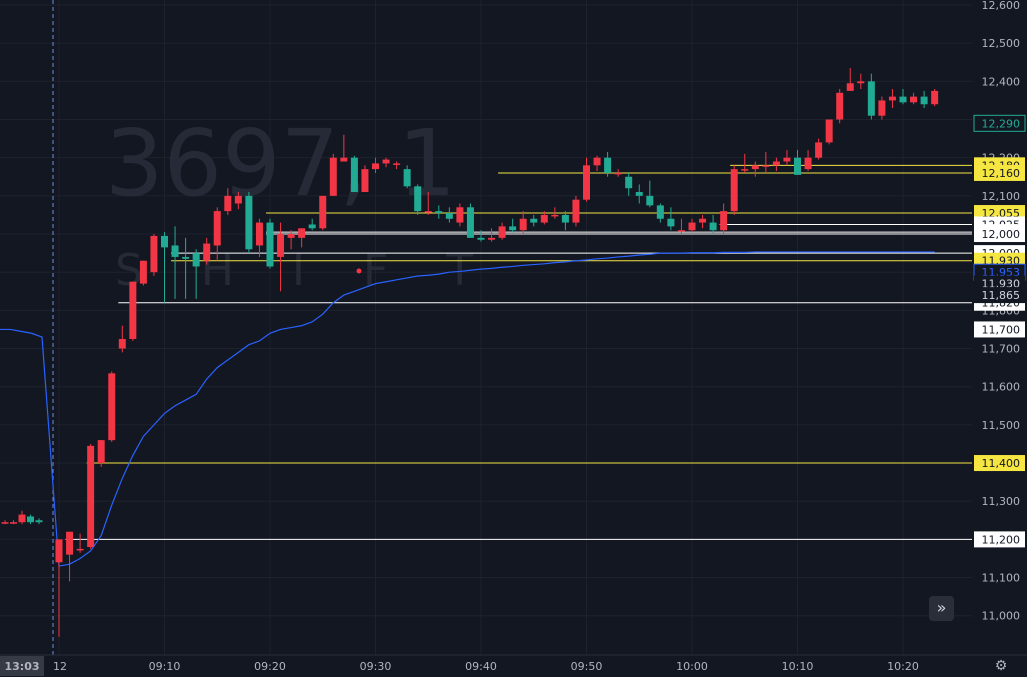  Describe the element at coordinates (941, 608) in the screenshot. I see `scroll-to-realtime-button: »` at that location.